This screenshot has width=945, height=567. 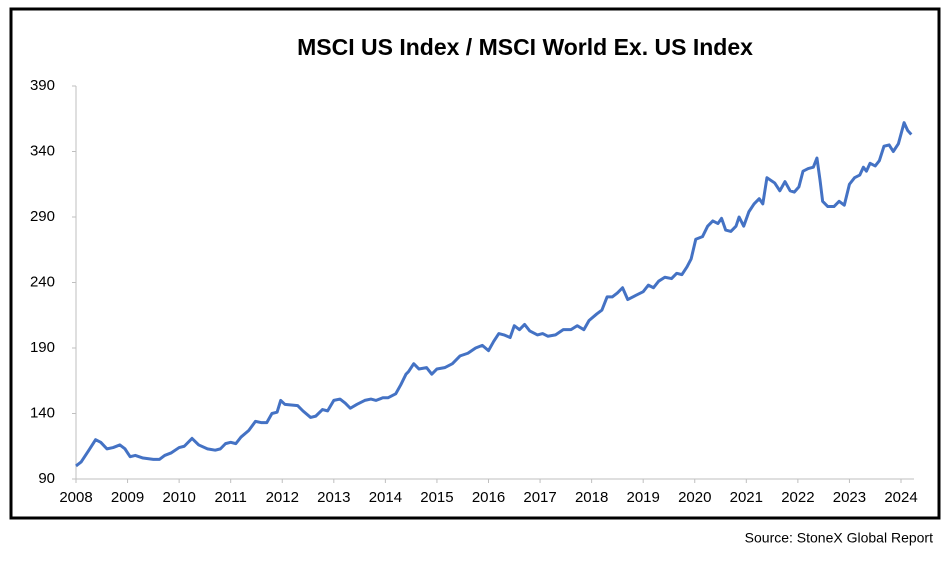 I want to click on x-tick-label: 2019, so click(x=643, y=497).